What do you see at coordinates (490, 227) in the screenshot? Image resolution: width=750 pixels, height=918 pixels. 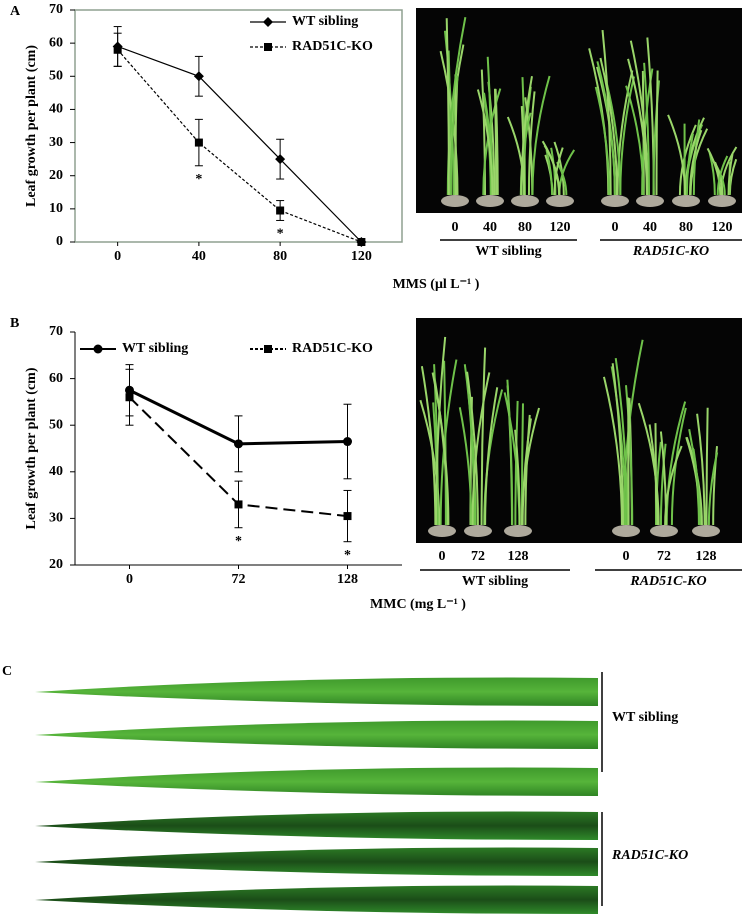 I see `dose-label: 40` at bounding box center [490, 227].